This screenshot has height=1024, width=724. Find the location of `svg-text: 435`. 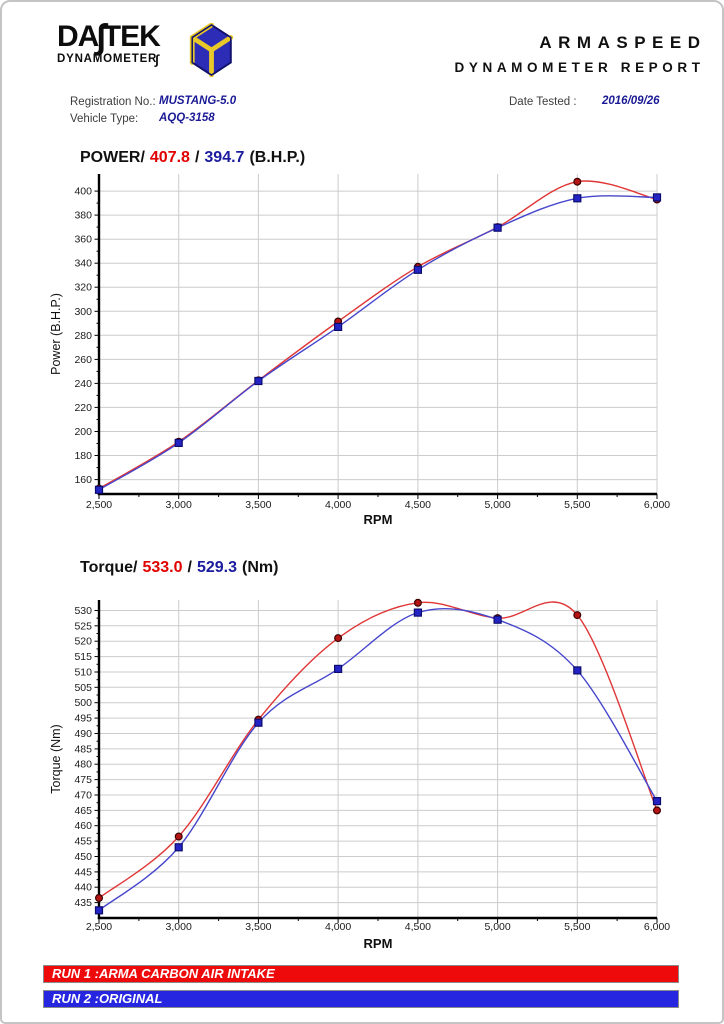

svg-text: 435 is located at coordinates (83, 903).